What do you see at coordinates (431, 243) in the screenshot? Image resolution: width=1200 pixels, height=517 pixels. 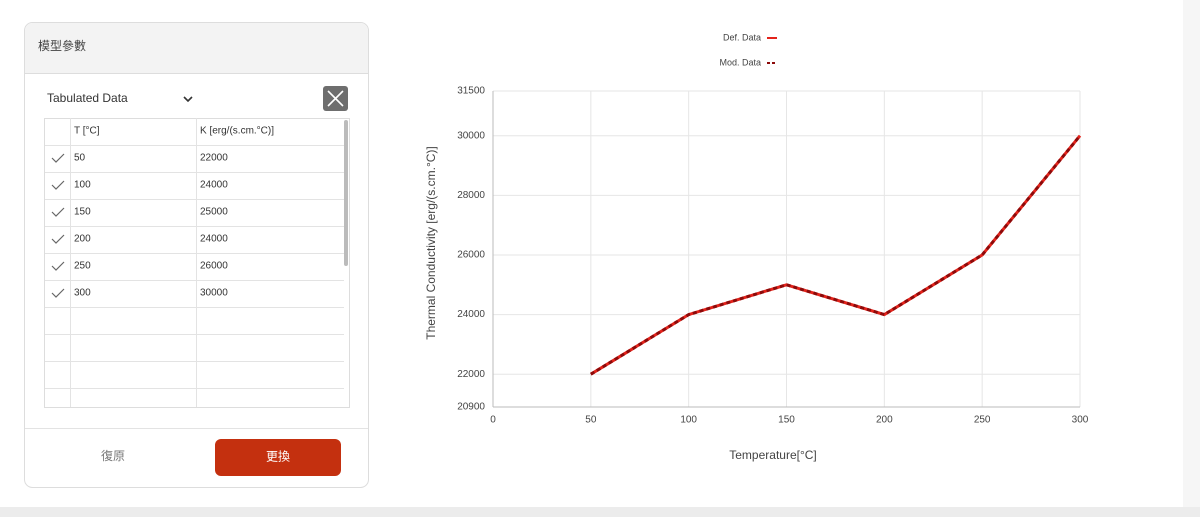 I see `y-axis-title: Thermal Conductivity [erg/(s.cm.°C)]` at bounding box center [431, 243].